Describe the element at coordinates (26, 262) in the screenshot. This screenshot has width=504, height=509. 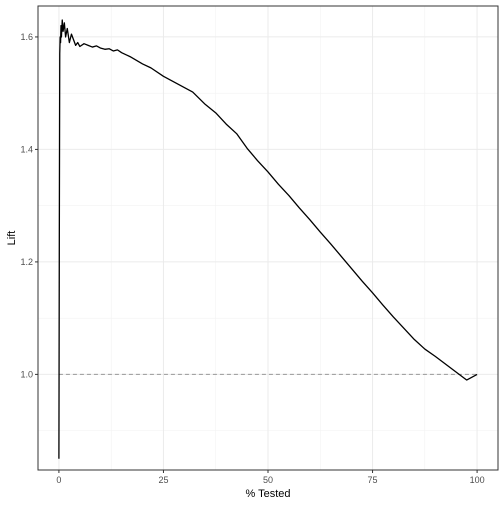
I see `y-tick-label-1: 1.2` at that location.